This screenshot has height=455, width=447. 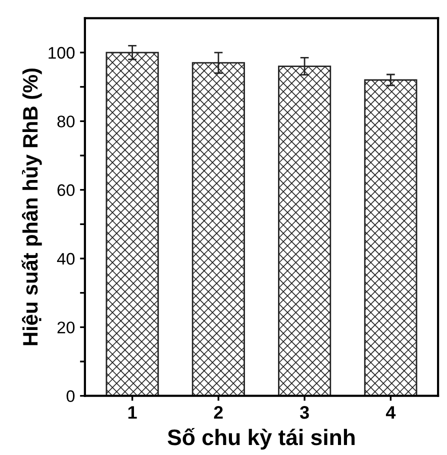 What do you see at coordinates (66, 258) in the screenshot?
I see `y-tick-label: 40` at bounding box center [66, 258].